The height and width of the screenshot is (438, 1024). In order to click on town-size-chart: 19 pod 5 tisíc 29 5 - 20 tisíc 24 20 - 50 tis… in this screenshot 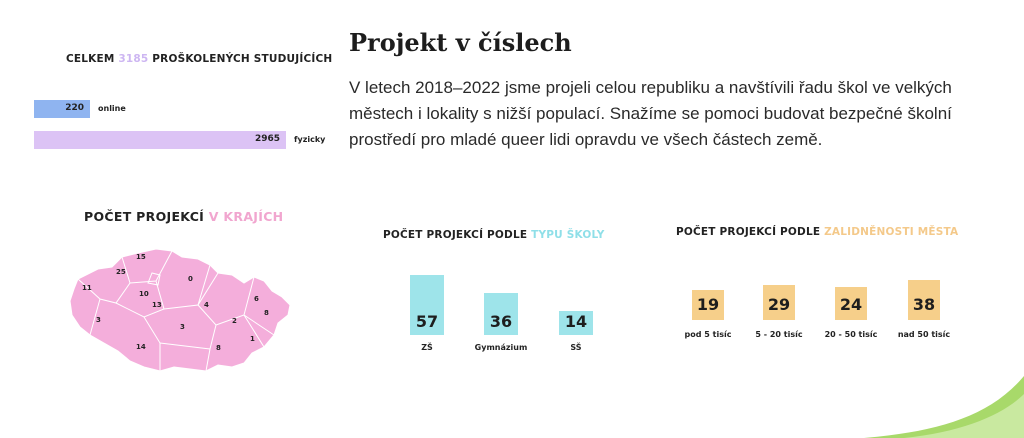, I will do `click(825, 305)`.